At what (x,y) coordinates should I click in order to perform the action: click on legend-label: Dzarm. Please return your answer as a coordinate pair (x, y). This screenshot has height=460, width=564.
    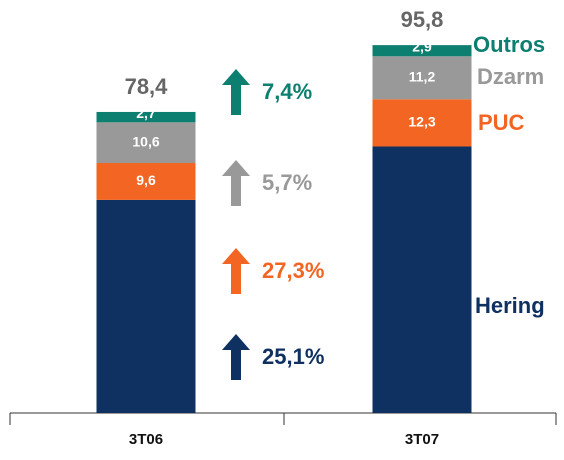
    Looking at the image, I should click on (510, 76).